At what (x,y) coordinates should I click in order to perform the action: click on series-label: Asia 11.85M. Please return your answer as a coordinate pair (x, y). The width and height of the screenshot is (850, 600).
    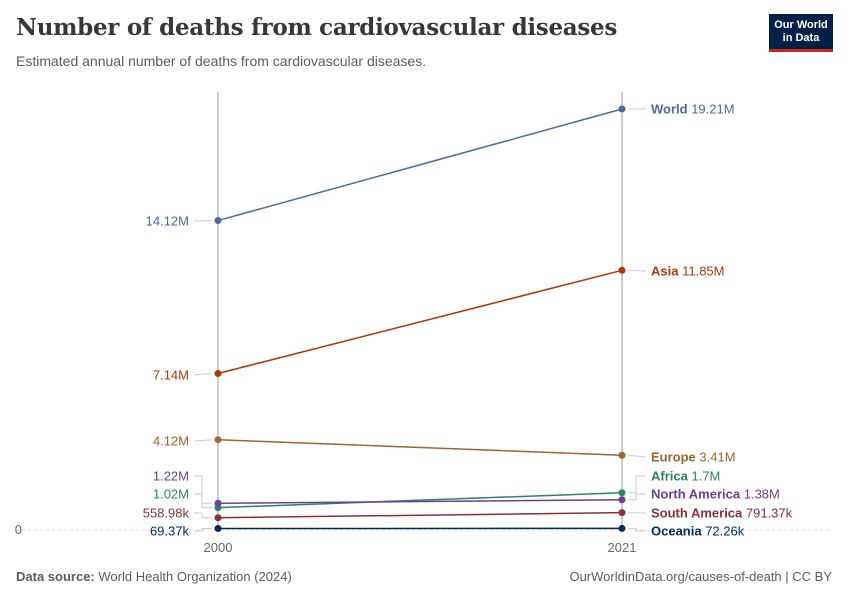
    Looking at the image, I should click on (687, 271).